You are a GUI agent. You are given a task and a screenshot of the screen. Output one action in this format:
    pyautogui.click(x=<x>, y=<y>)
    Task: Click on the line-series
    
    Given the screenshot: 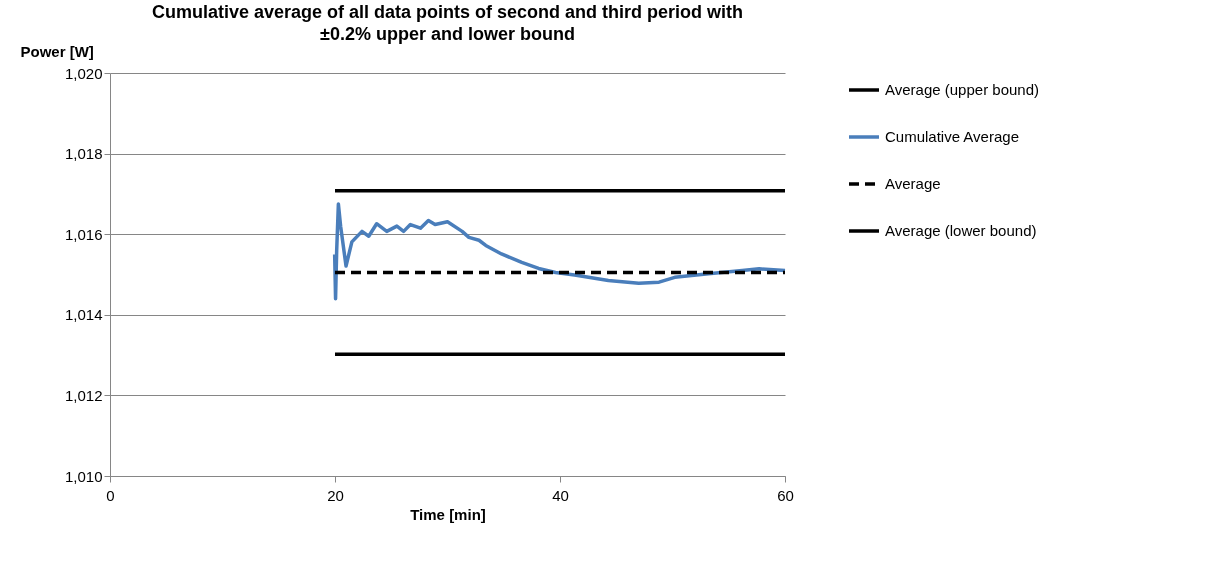 What is the action you would take?
    pyautogui.click(x=559, y=251)
    